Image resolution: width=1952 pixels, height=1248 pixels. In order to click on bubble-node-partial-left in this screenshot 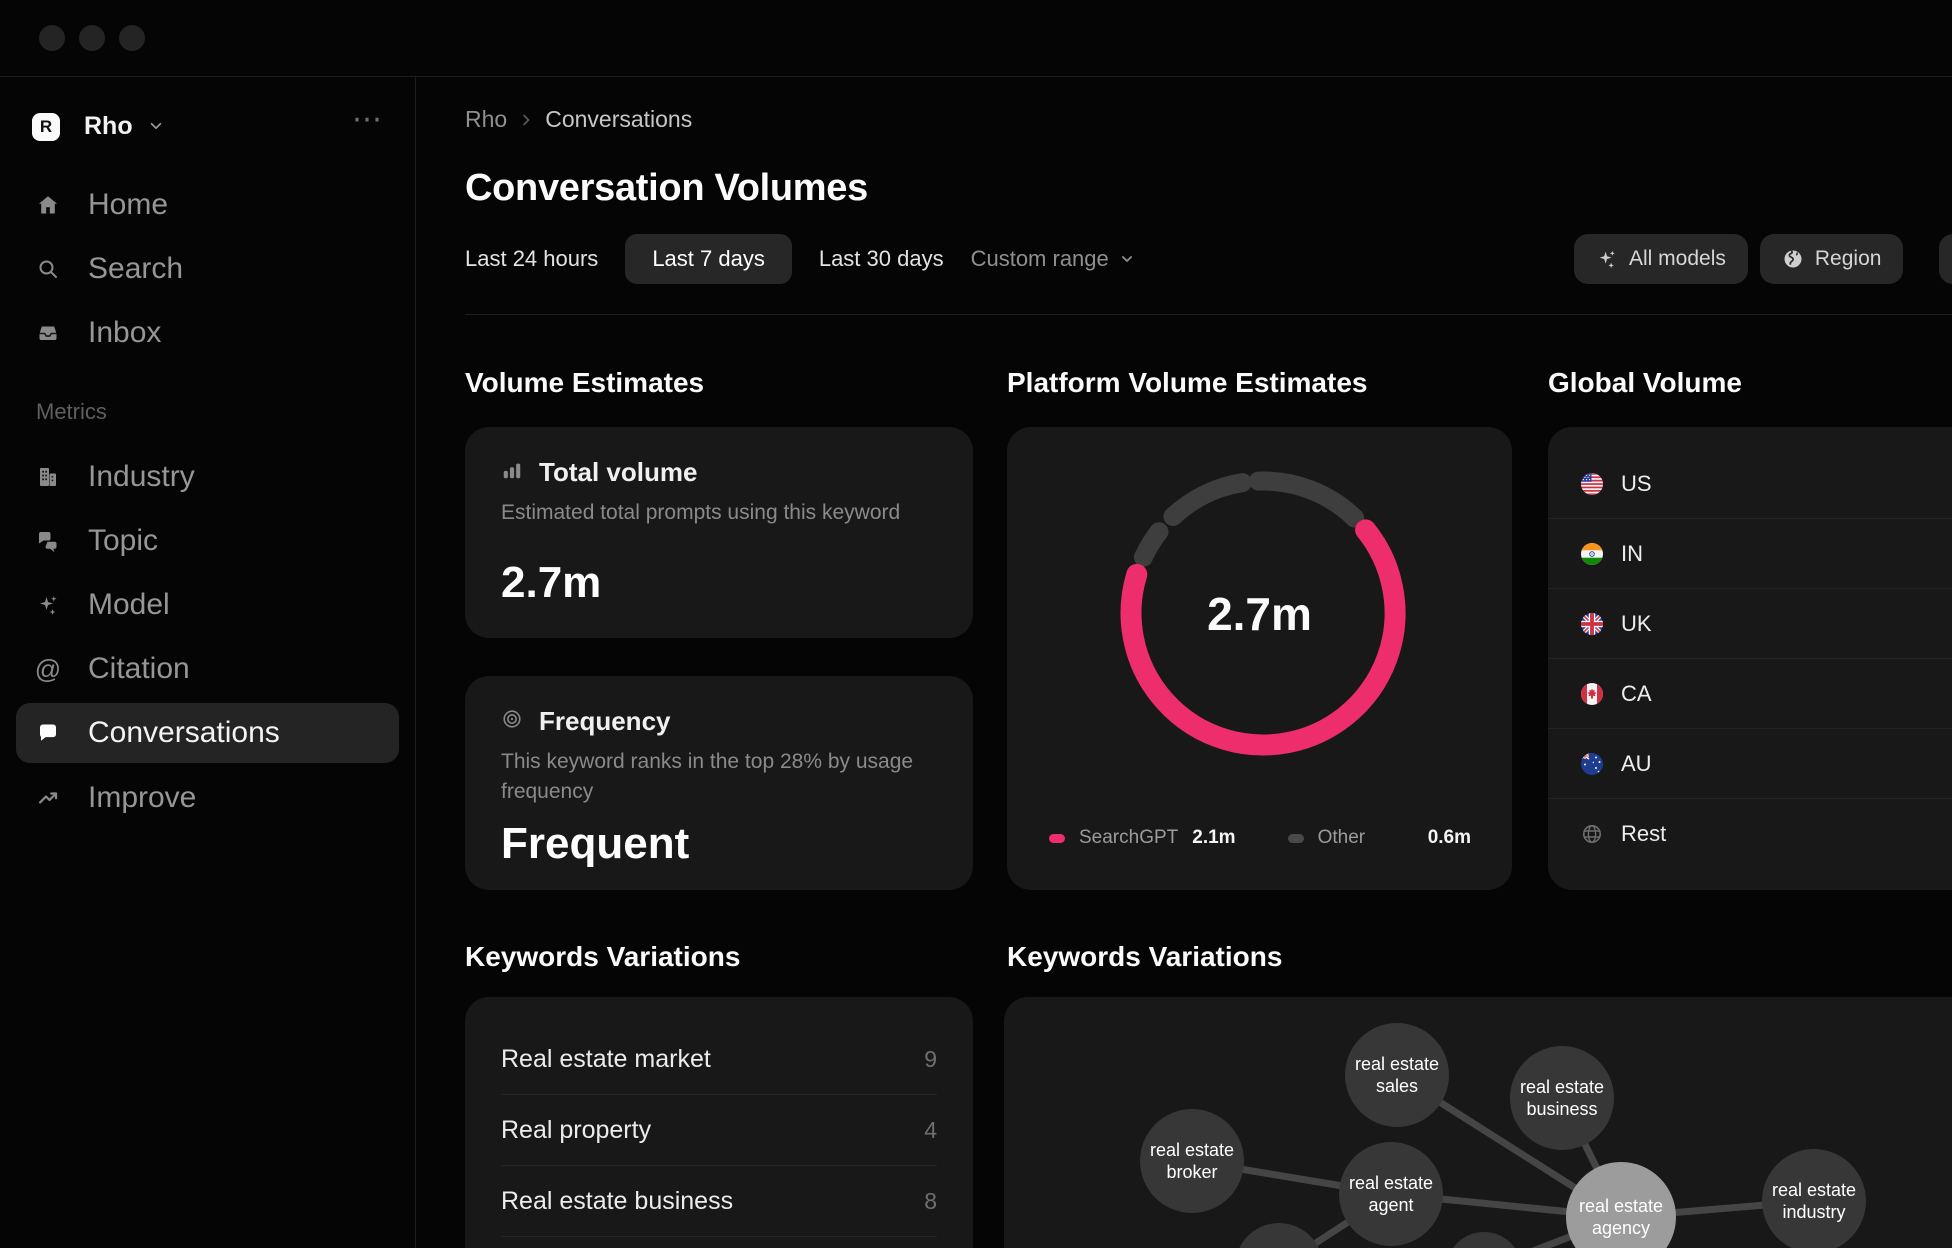, I will do `click(1279, 1235)`.